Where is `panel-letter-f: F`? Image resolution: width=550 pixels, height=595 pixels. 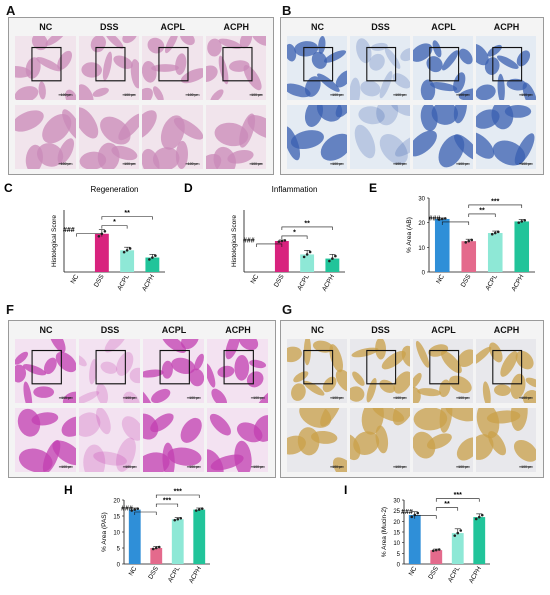 panel-letter-f: F is located at coordinates (10, 309).